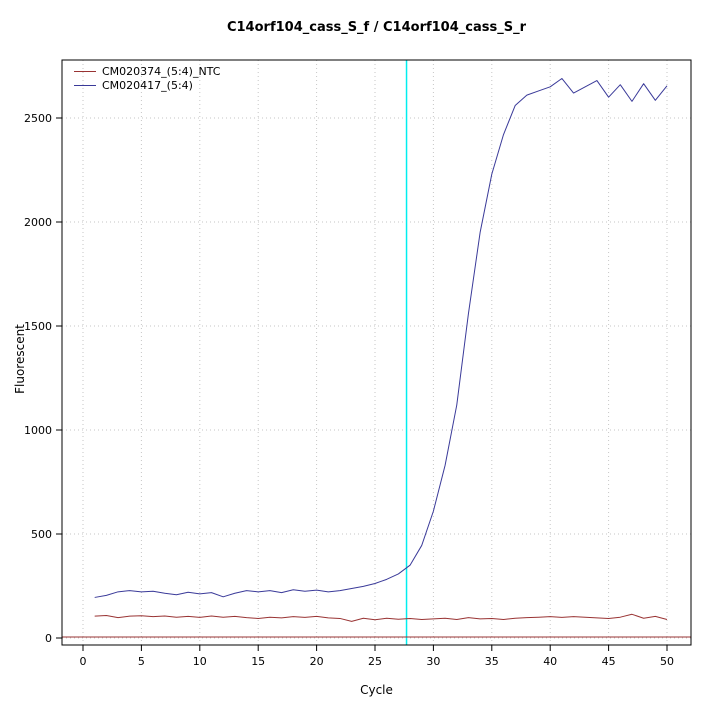  What do you see at coordinates (38, 118) in the screenshot?
I see `y-tick-label: 2500` at bounding box center [38, 118].